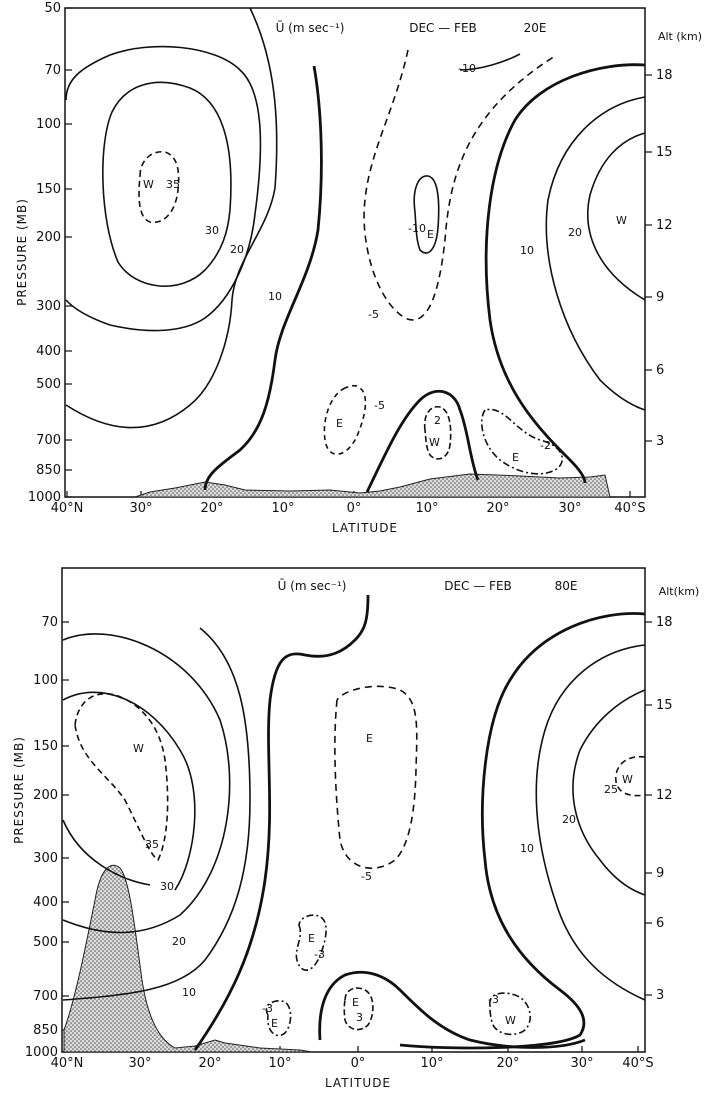 This screenshot has width=715, height=1100. Describe the element at coordinates (48, 470) in the screenshot. I see `p1-ytick-label: 850` at that location.